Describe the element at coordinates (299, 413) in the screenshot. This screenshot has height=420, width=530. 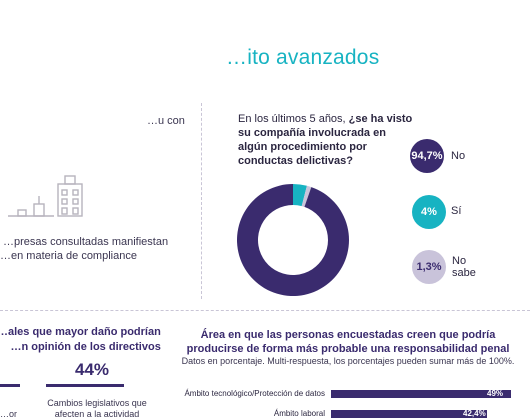
I see `bar-category-label: Ámbito laboral` at that location.